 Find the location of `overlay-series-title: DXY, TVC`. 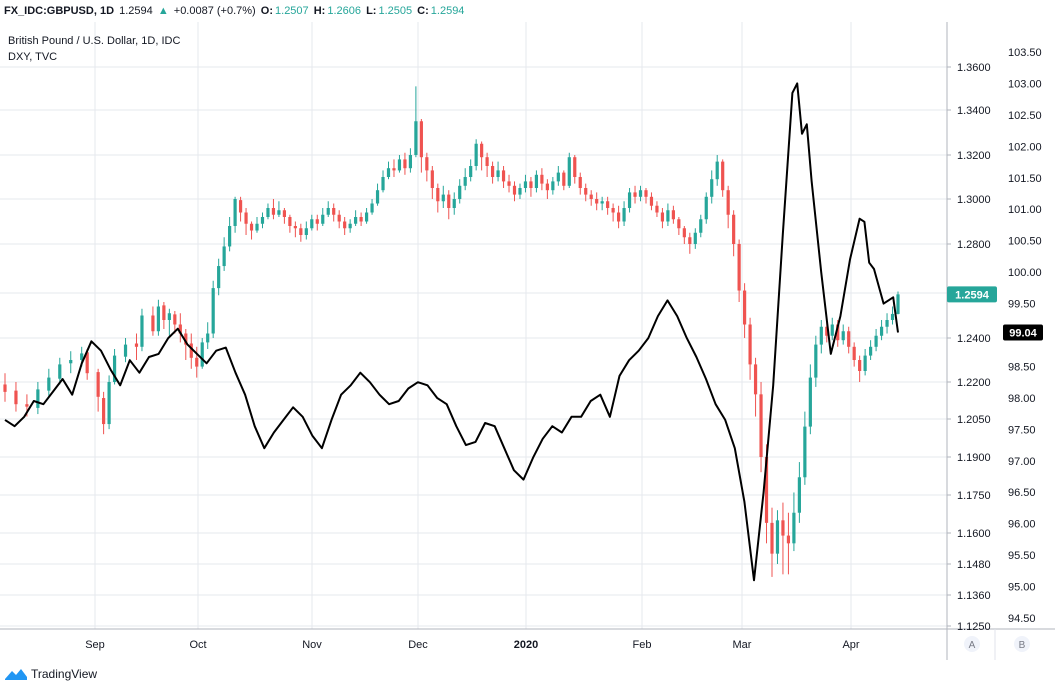

overlay-series-title: DXY, TVC is located at coordinates (32, 57).